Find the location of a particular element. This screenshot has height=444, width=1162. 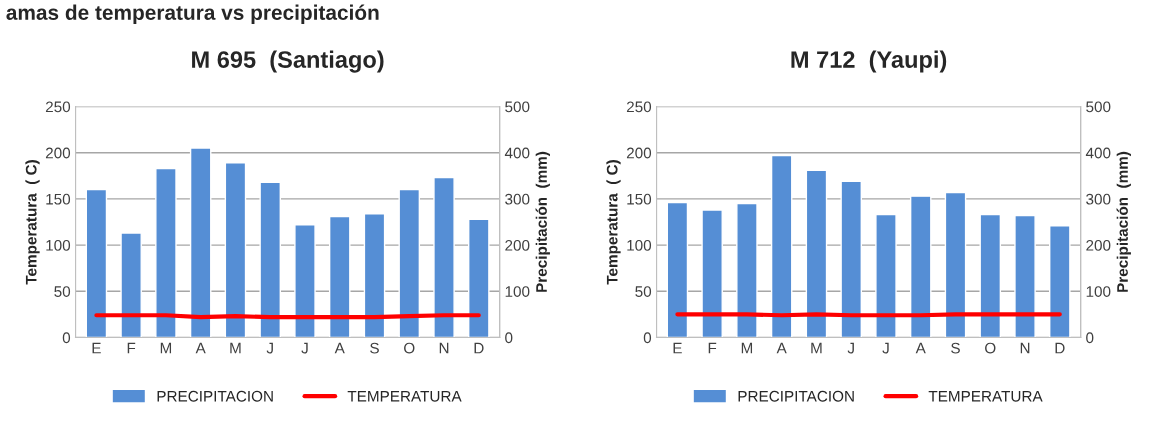

chart-title: M 695 (Santiago) is located at coordinates (288, 61).